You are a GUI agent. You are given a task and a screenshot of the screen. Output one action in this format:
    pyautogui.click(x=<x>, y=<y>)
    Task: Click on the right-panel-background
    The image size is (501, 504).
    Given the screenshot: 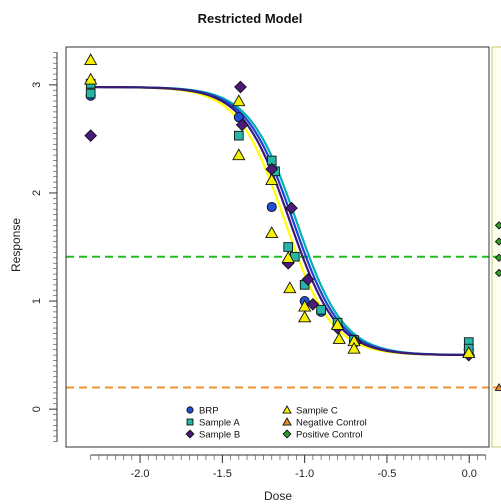 What is the action you would take?
    pyautogui.click(x=496, y=247)
    